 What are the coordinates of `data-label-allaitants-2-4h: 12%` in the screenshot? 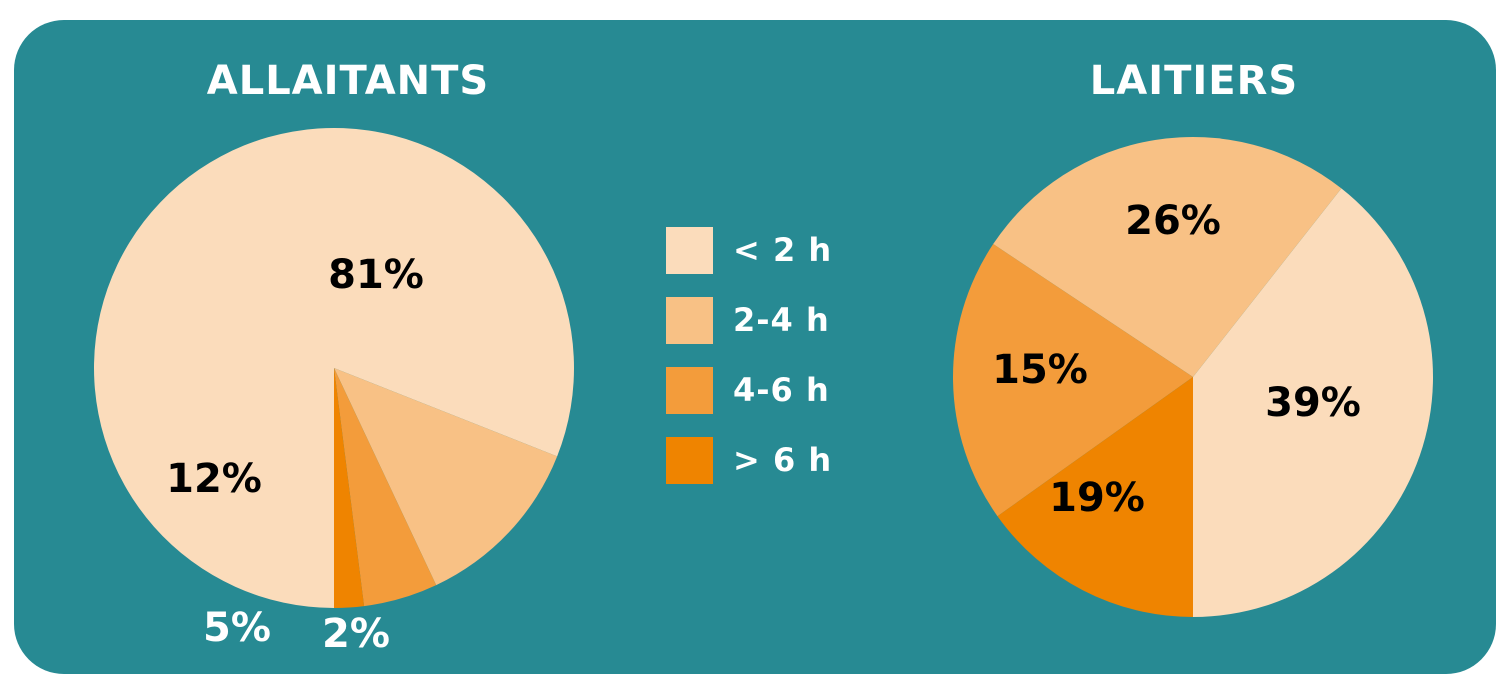 It's located at (214, 479).